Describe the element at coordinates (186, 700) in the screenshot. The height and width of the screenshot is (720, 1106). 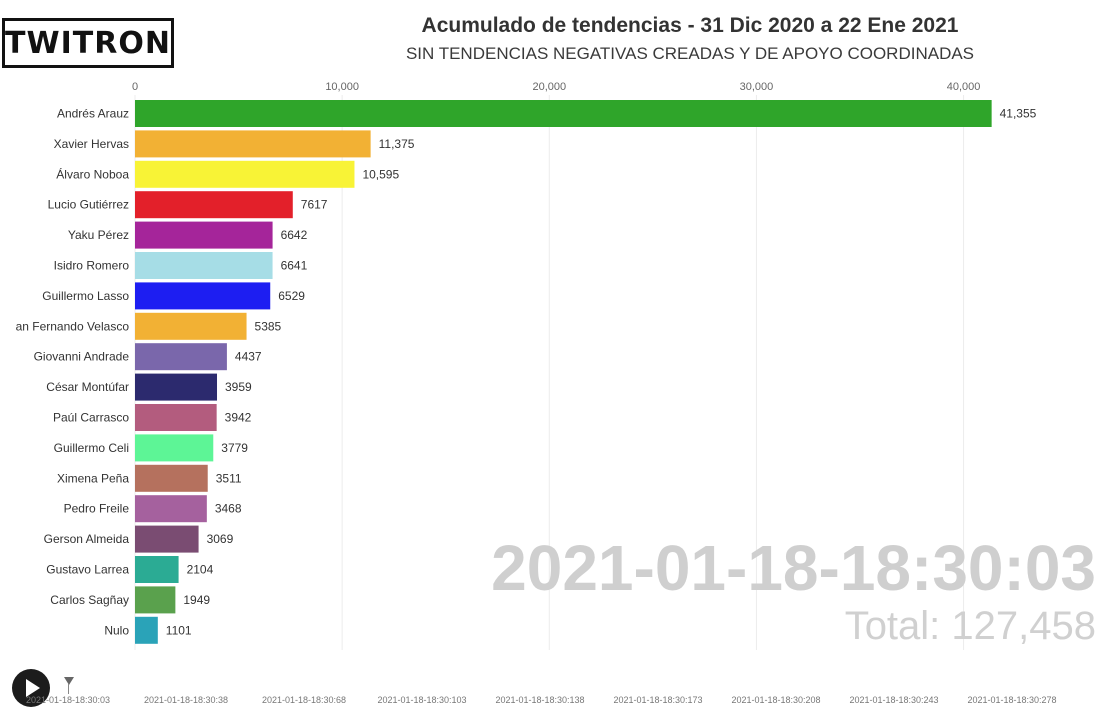
I see `timeline-label: 2021-01-18-18:30:38` at that location.